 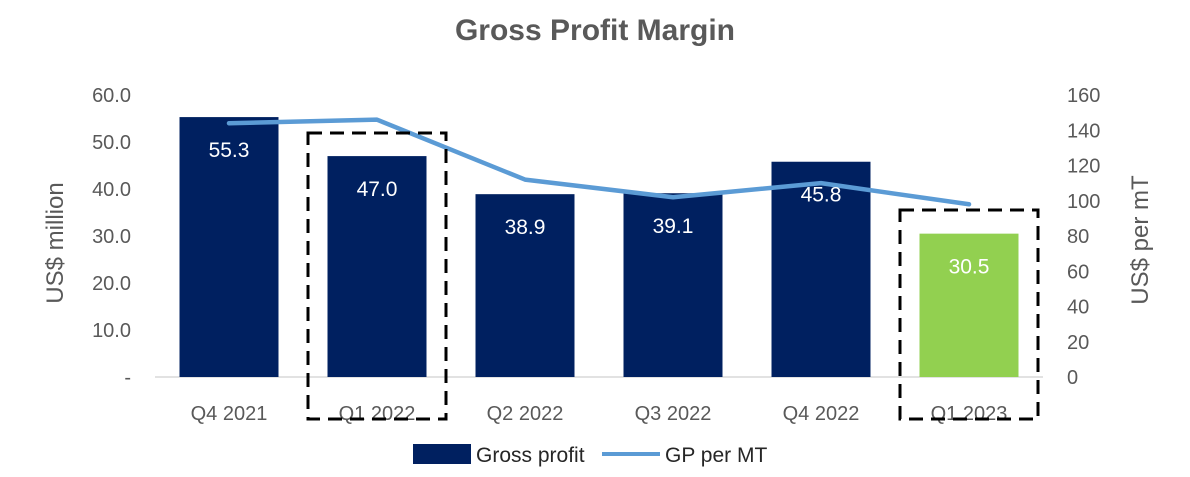 I want to click on y2-tick-label: 100, so click(x=1083, y=202).